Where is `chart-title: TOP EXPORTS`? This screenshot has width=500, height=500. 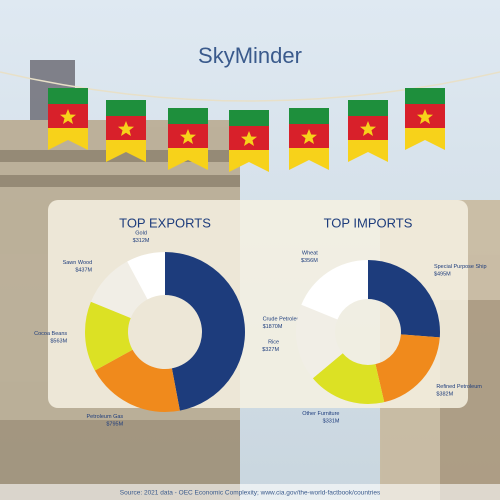
chart-title: TOP EXPORTS is located at coordinates (165, 222).